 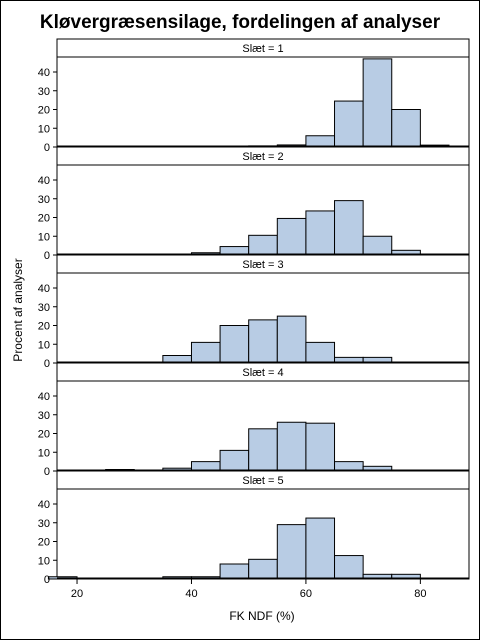 What do you see at coordinates (262, 49) in the screenshot?
I see `strip-label: Slæt = 1` at bounding box center [262, 49].